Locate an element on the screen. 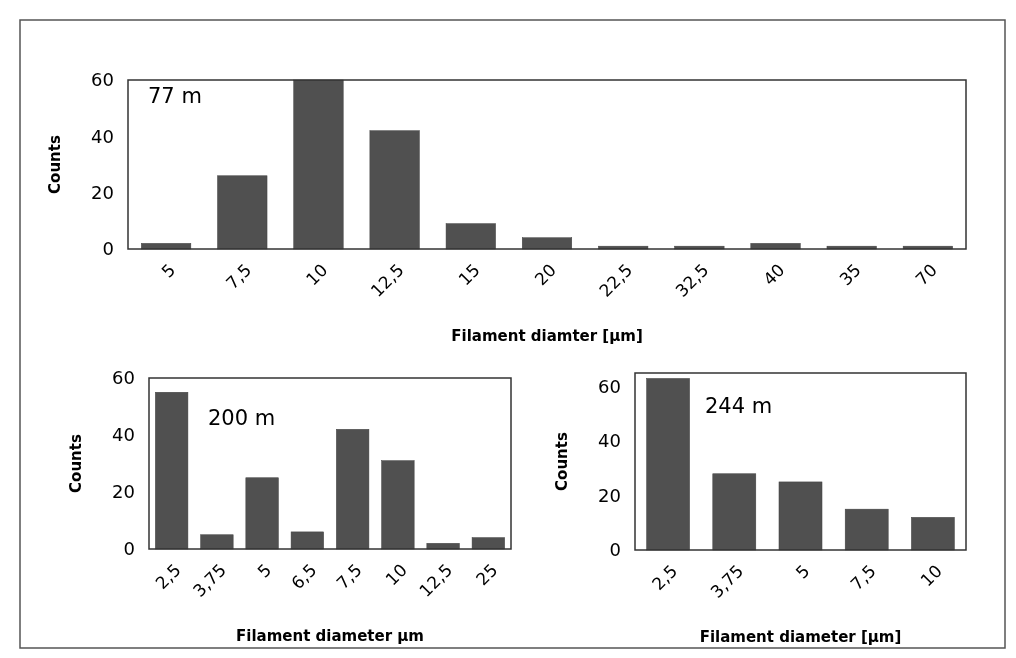 This screenshot has height=658, width=1016. x-axis-title: Filament diamter [µm] is located at coordinates (547, 336).